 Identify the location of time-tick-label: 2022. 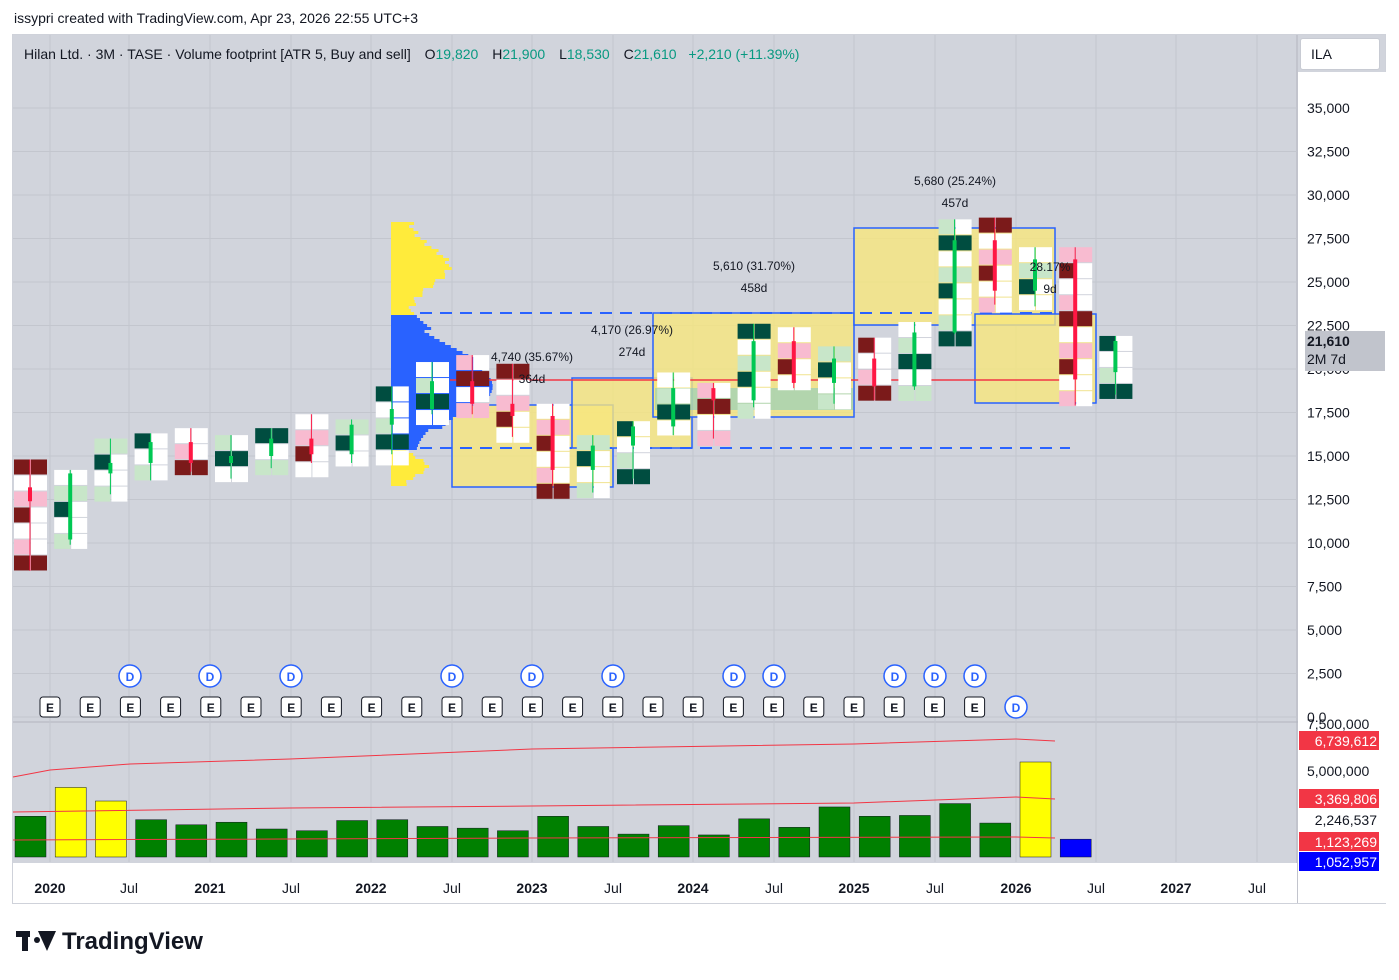
(370, 888).